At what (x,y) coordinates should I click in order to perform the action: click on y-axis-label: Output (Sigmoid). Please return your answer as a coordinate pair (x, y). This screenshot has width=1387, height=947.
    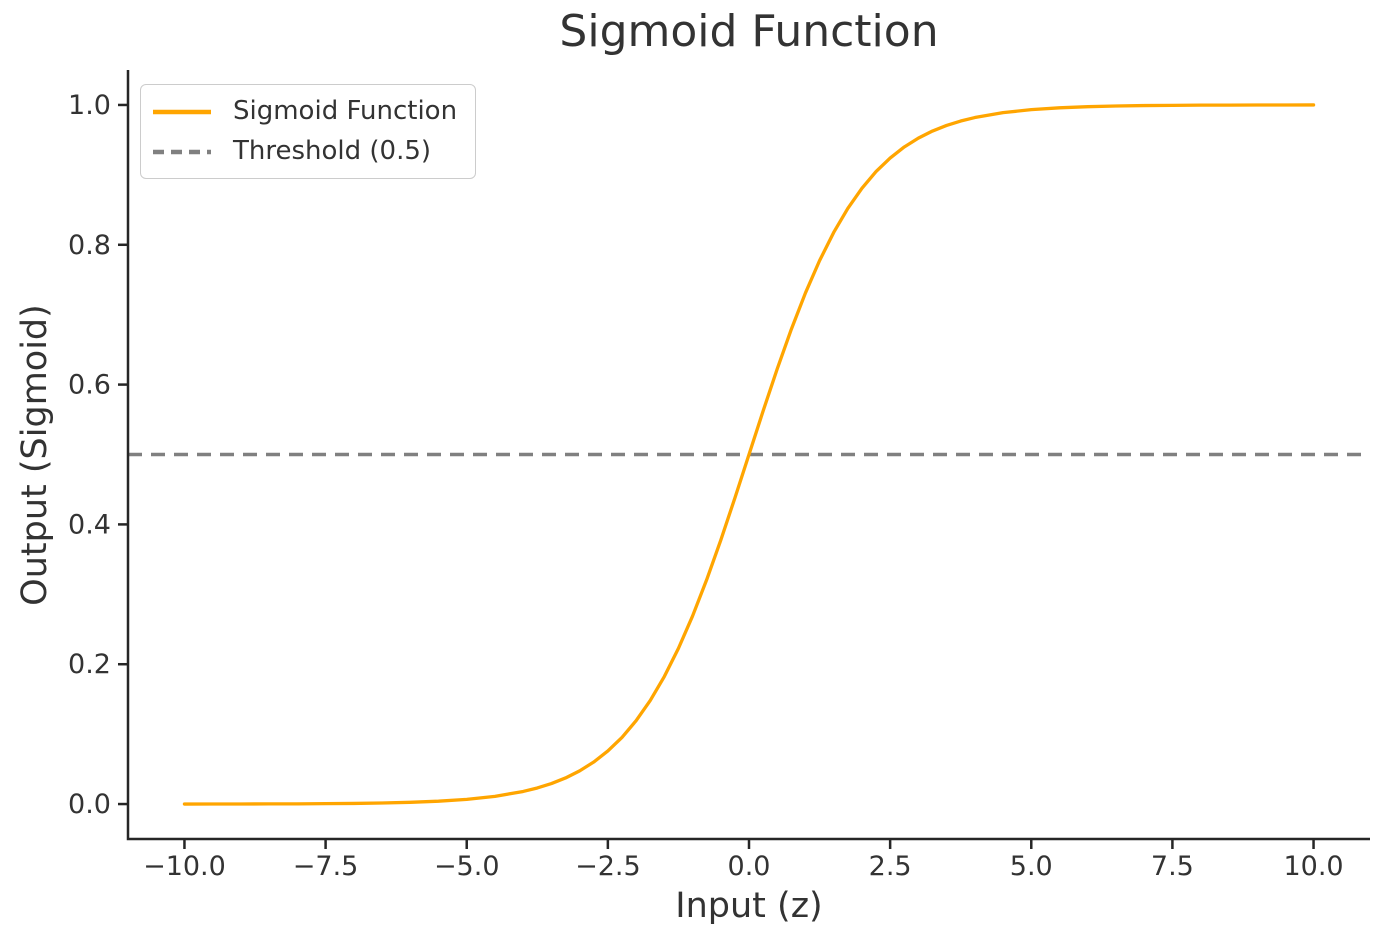
    Looking at the image, I should click on (35, 455).